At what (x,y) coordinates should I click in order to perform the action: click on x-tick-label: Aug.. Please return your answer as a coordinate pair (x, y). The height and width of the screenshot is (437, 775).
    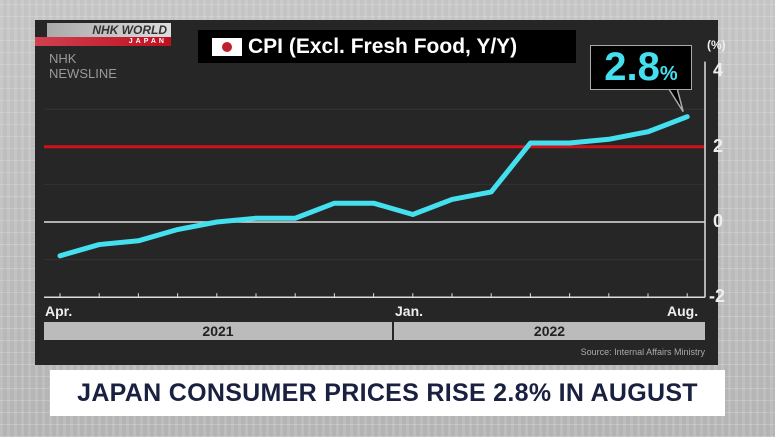
    Looking at the image, I should click on (683, 311).